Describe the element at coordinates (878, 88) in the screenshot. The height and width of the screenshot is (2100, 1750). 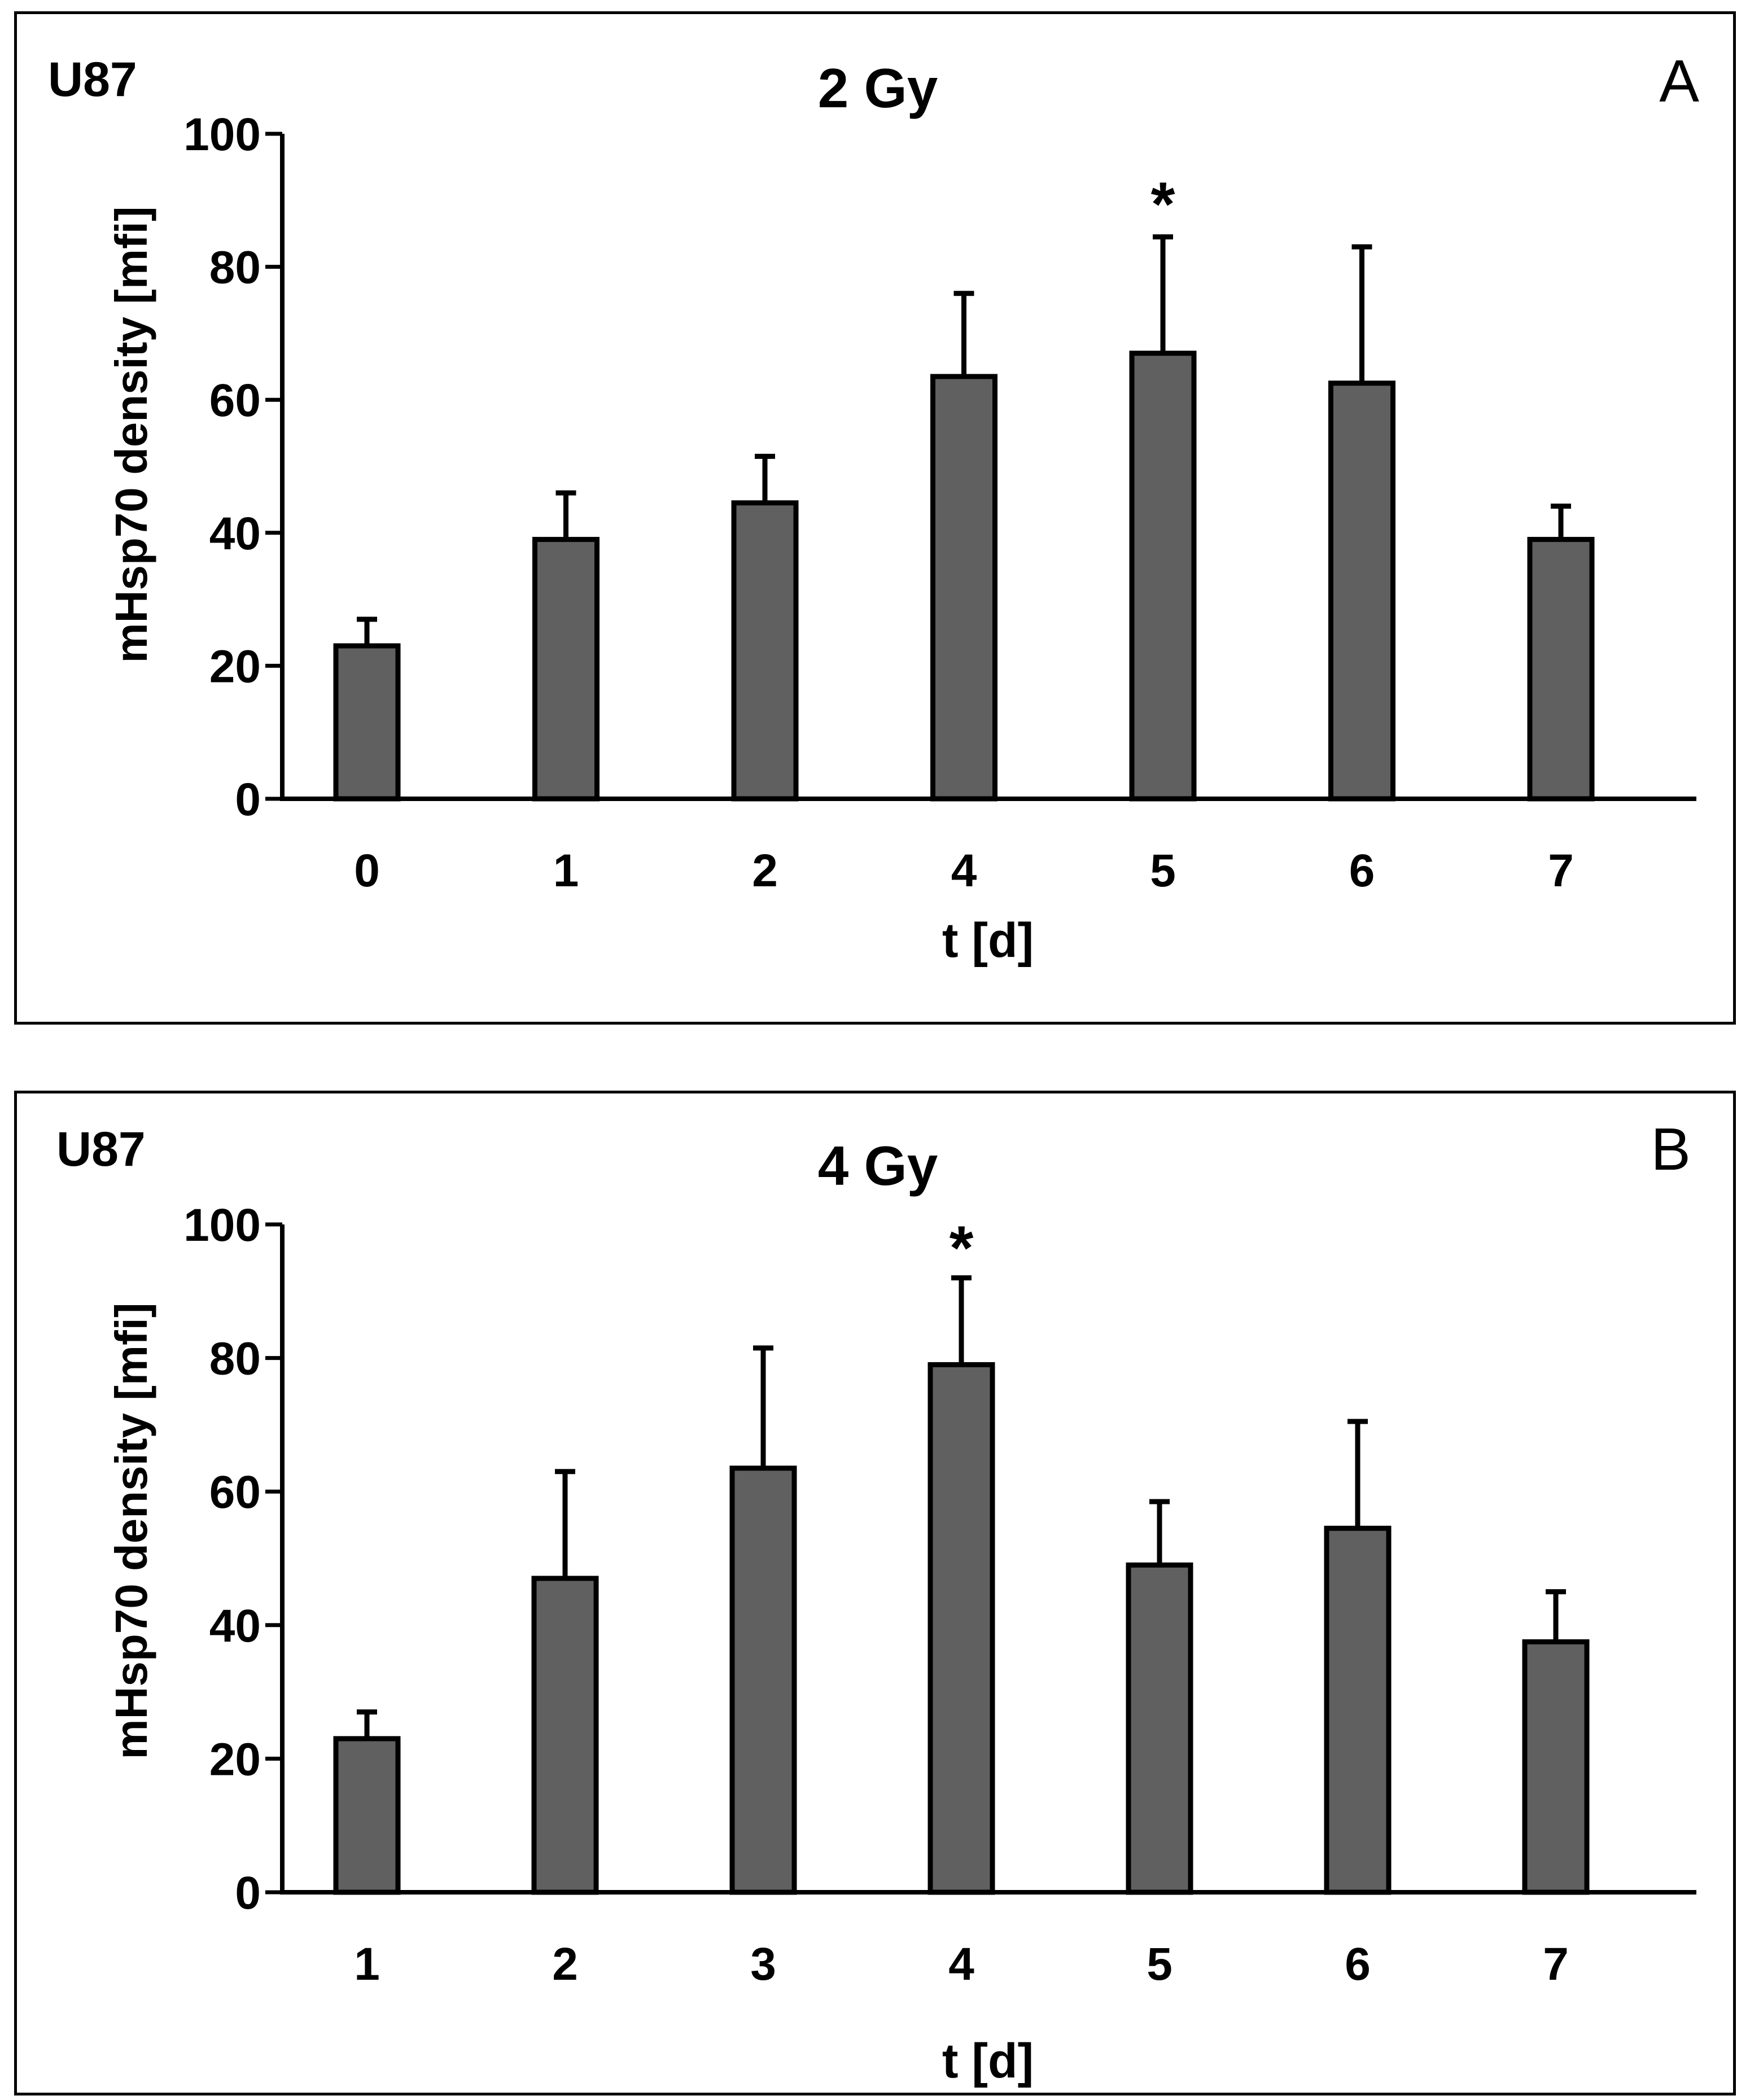
I see `chart-title-a: 2 Gy` at that location.